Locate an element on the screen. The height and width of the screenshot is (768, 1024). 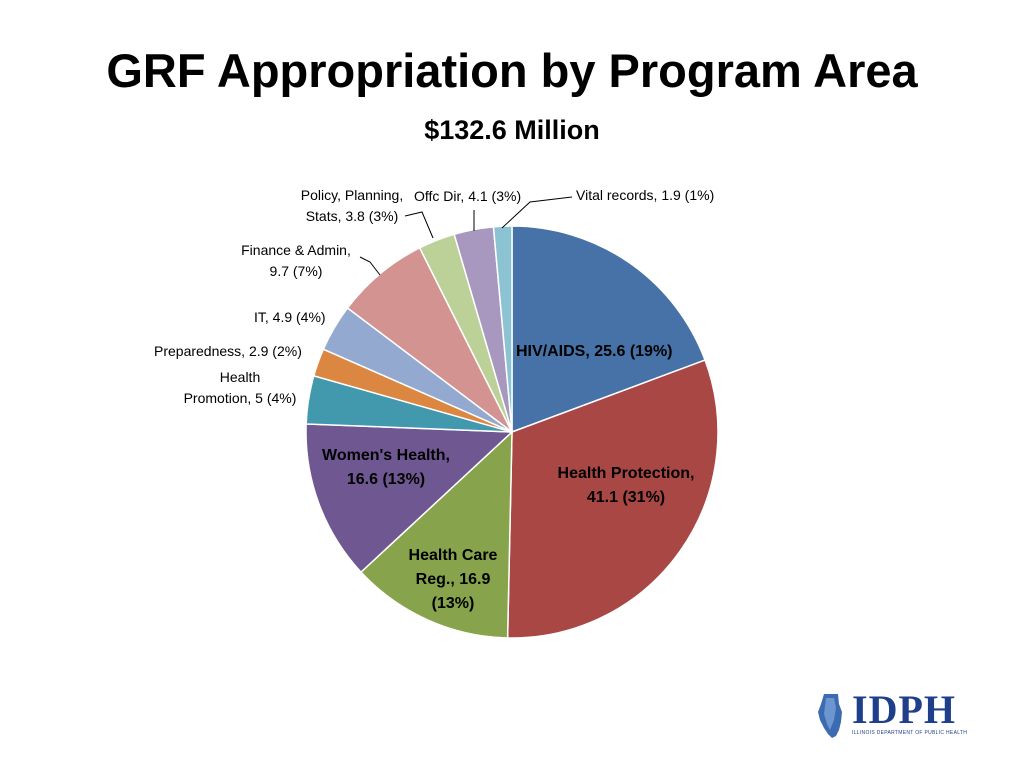
illinois-state-icon is located at coordinates (830, 716).